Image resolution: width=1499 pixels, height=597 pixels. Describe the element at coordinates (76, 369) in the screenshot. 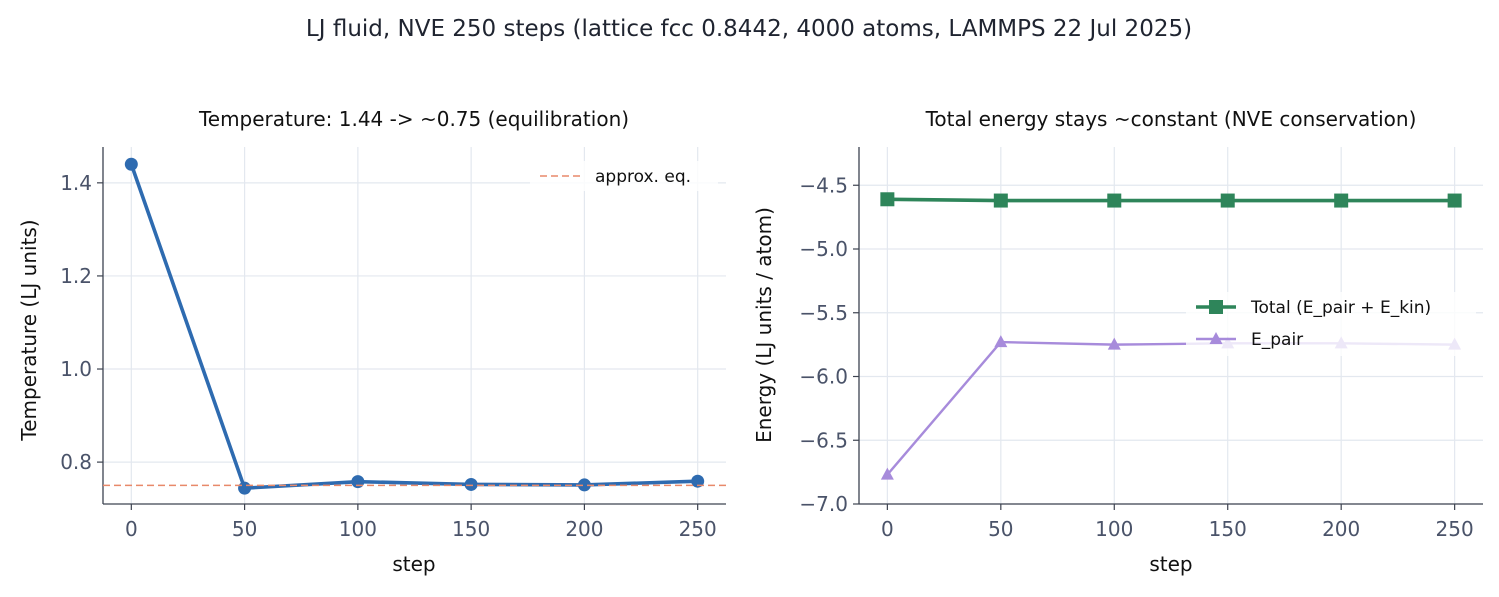

I see `temperature-y-tick-label: 1.0` at that location.